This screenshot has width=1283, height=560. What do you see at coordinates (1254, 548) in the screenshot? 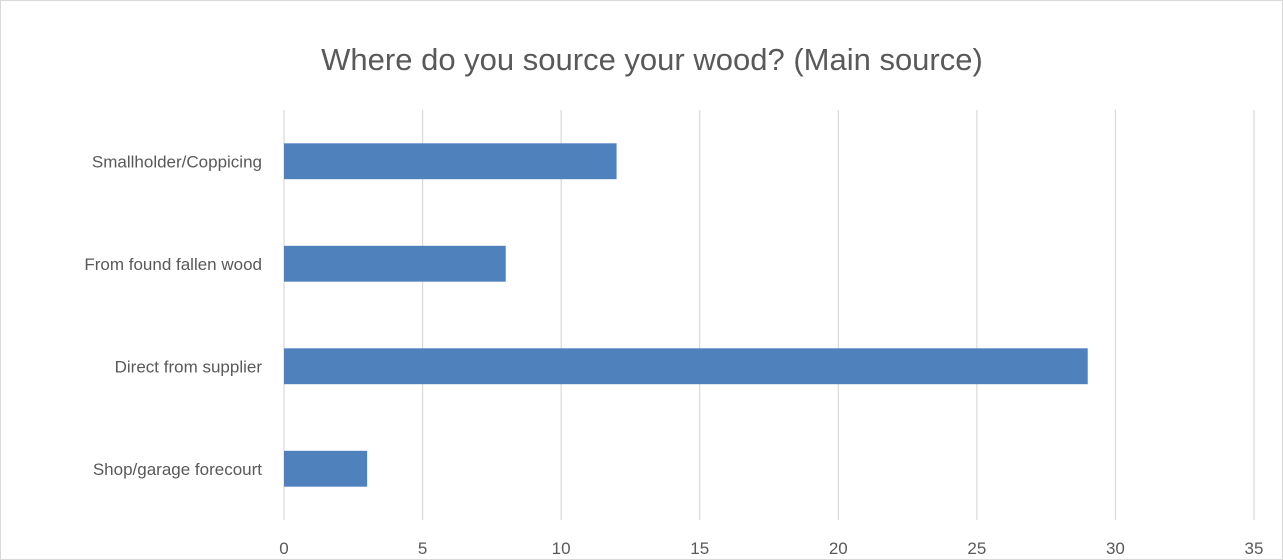
I see `x-tick-label: 35` at bounding box center [1254, 548].